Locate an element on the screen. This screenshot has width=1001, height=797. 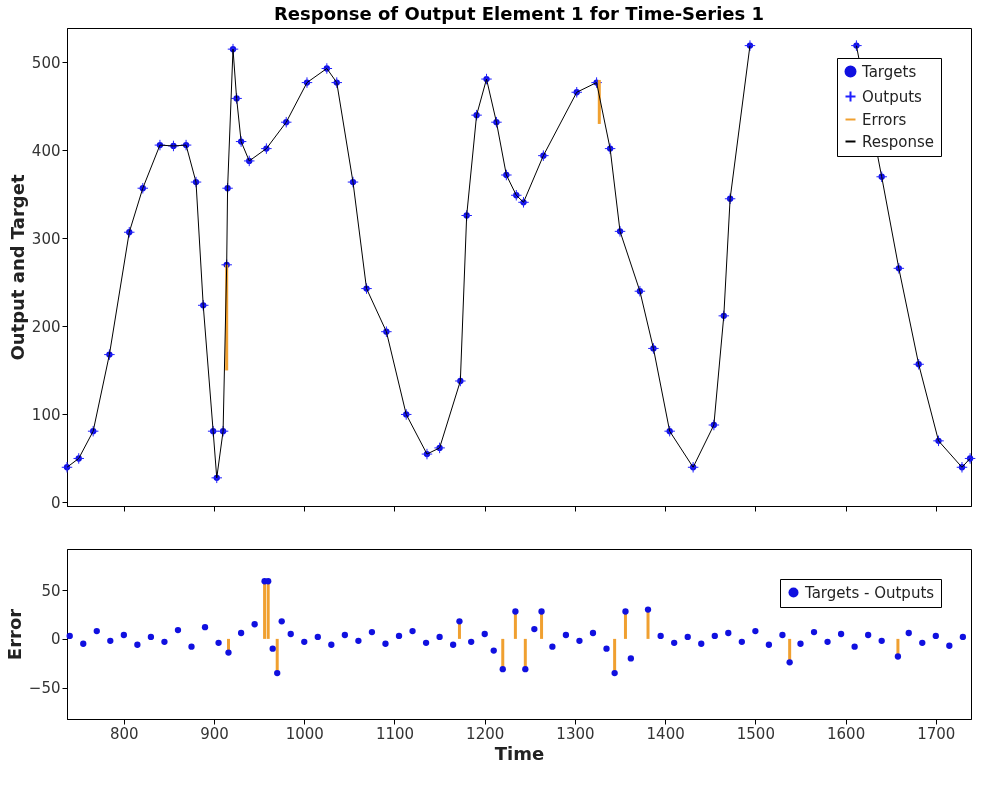
x-tick-label: 1600 is located at coordinates (846, 733).